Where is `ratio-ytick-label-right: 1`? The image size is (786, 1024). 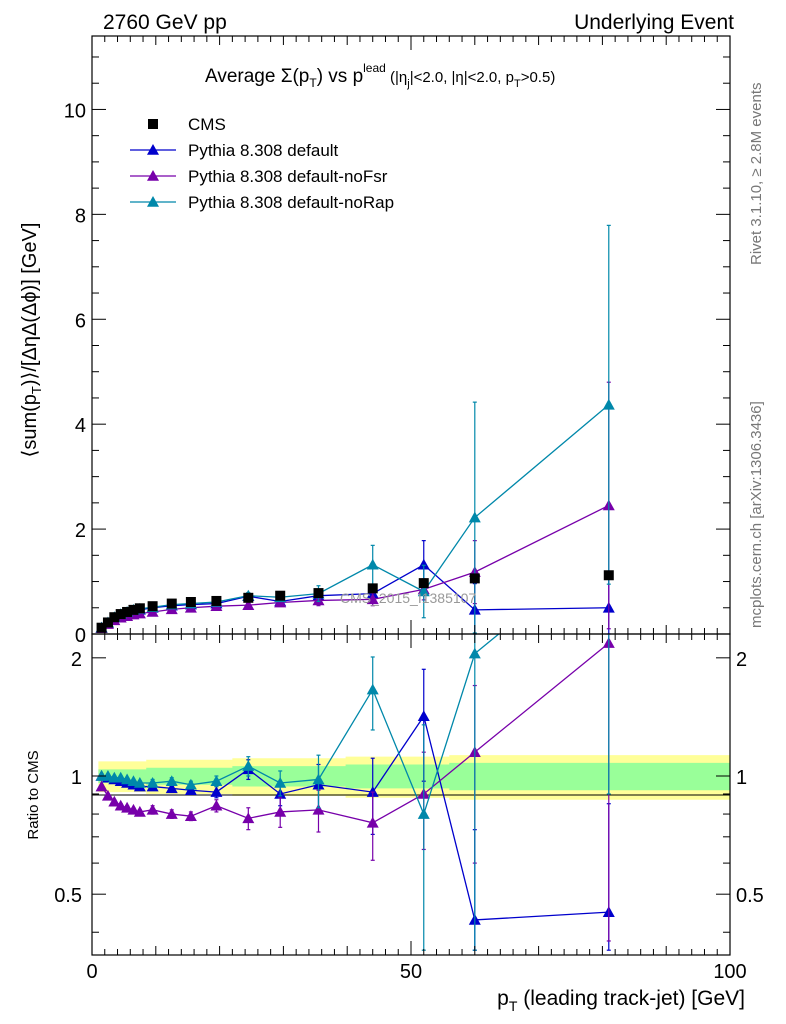
ratio-ytick-label-right: 1 is located at coordinates (741, 778).